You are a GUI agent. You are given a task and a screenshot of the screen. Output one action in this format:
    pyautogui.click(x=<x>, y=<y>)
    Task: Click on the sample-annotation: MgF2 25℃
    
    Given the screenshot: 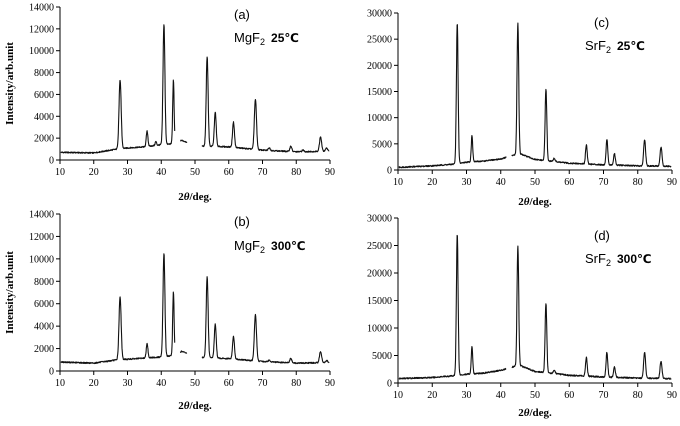 What is the action you would take?
    pyautogui.click(x=266, y=38)
    